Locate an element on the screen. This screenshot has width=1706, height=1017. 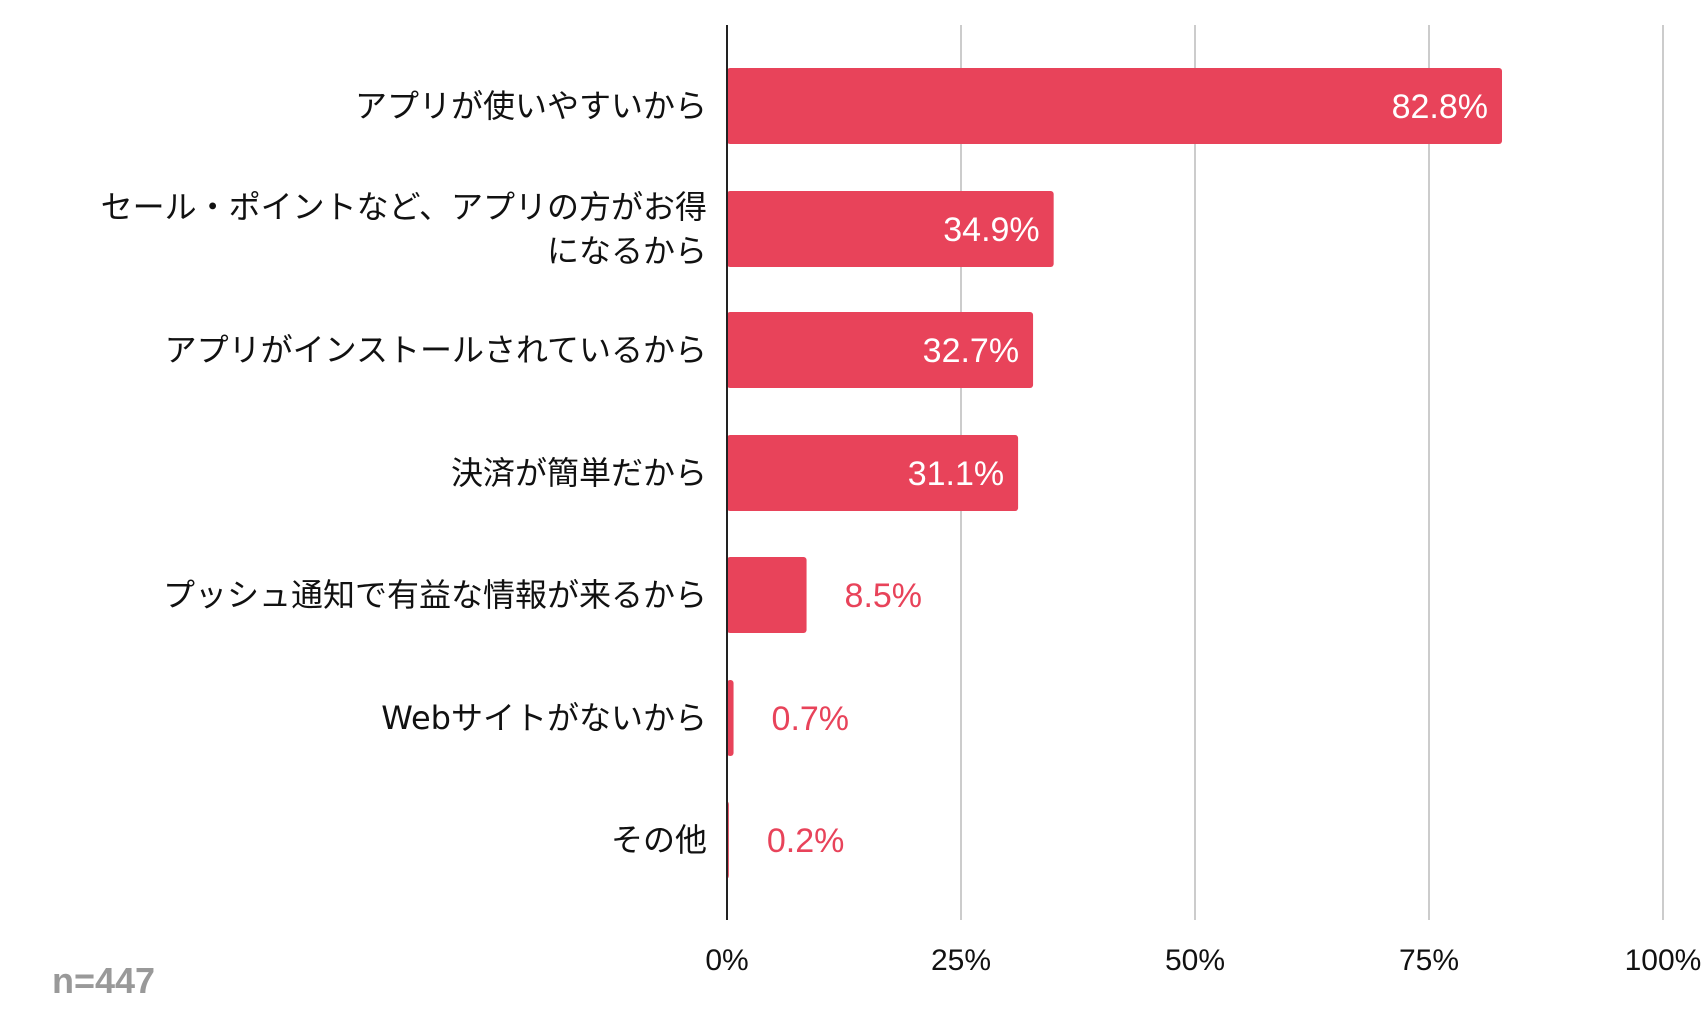
x-tick-label-3: 75% is located at coordinates (1429, 960).